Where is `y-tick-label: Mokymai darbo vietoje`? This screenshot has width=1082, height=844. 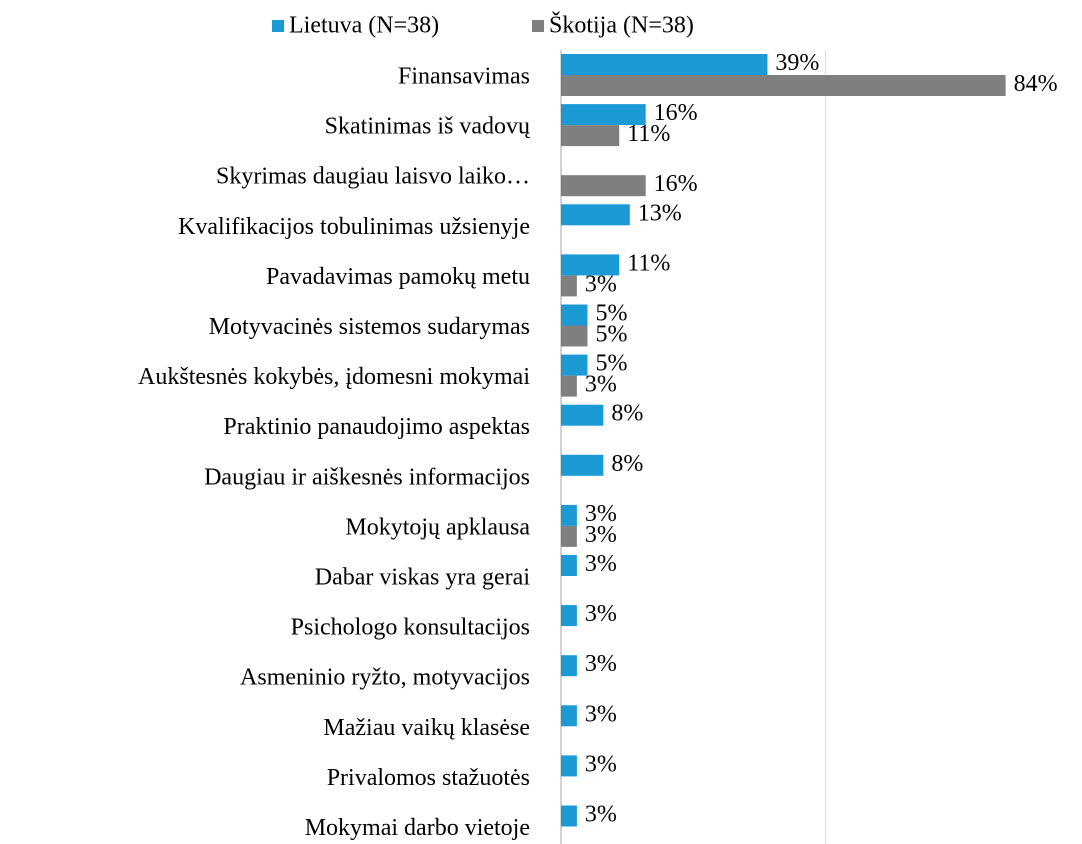 y-tick-label: Mokymai darbo vietoje is located at coordinates (417, 828).